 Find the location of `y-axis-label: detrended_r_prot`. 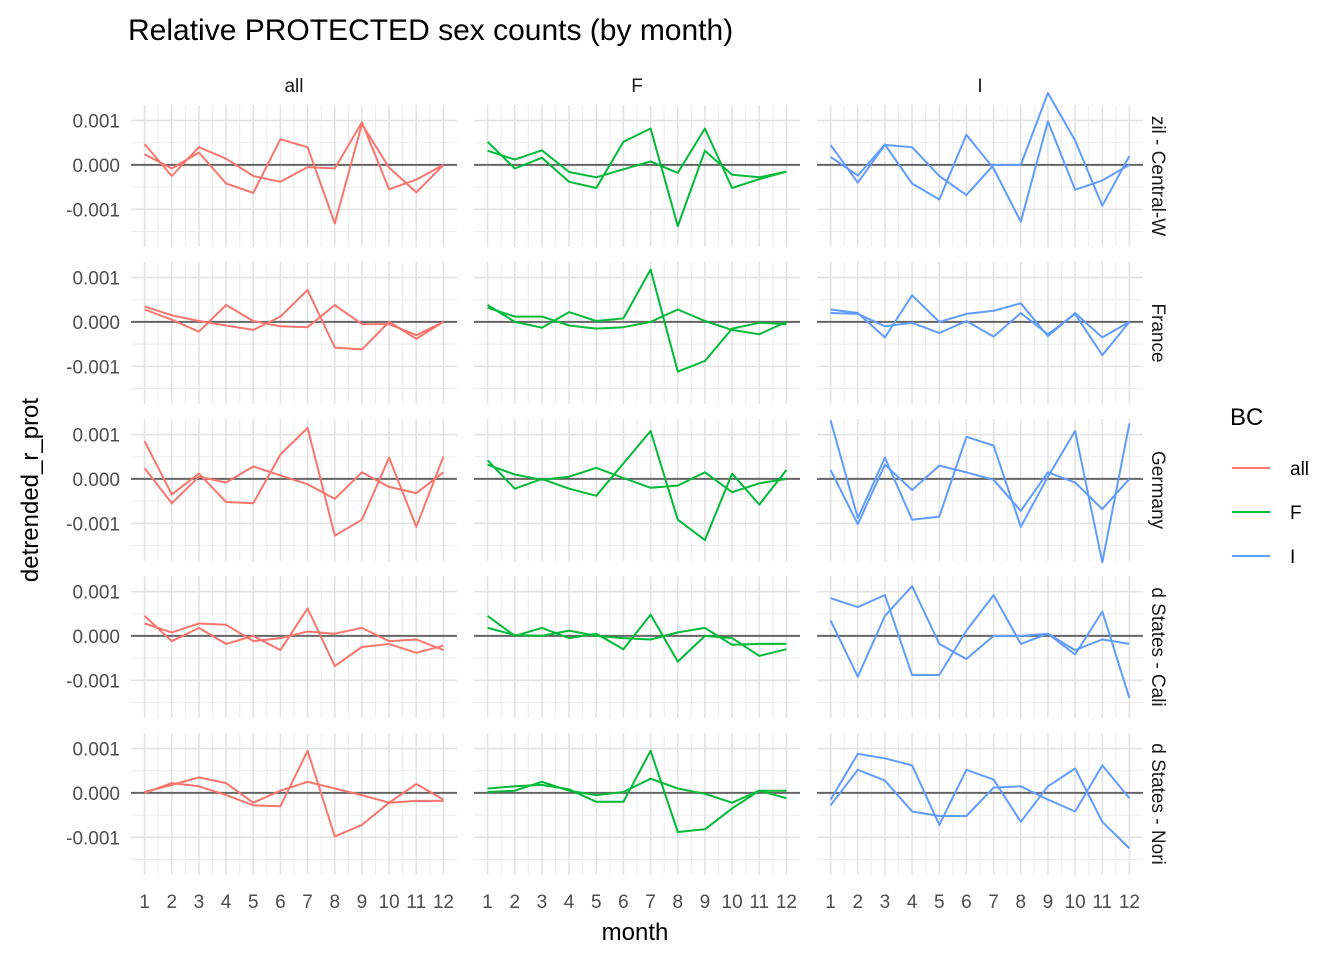

y-axis-label: detrended_r_prot is located at coordinates (30, 490).